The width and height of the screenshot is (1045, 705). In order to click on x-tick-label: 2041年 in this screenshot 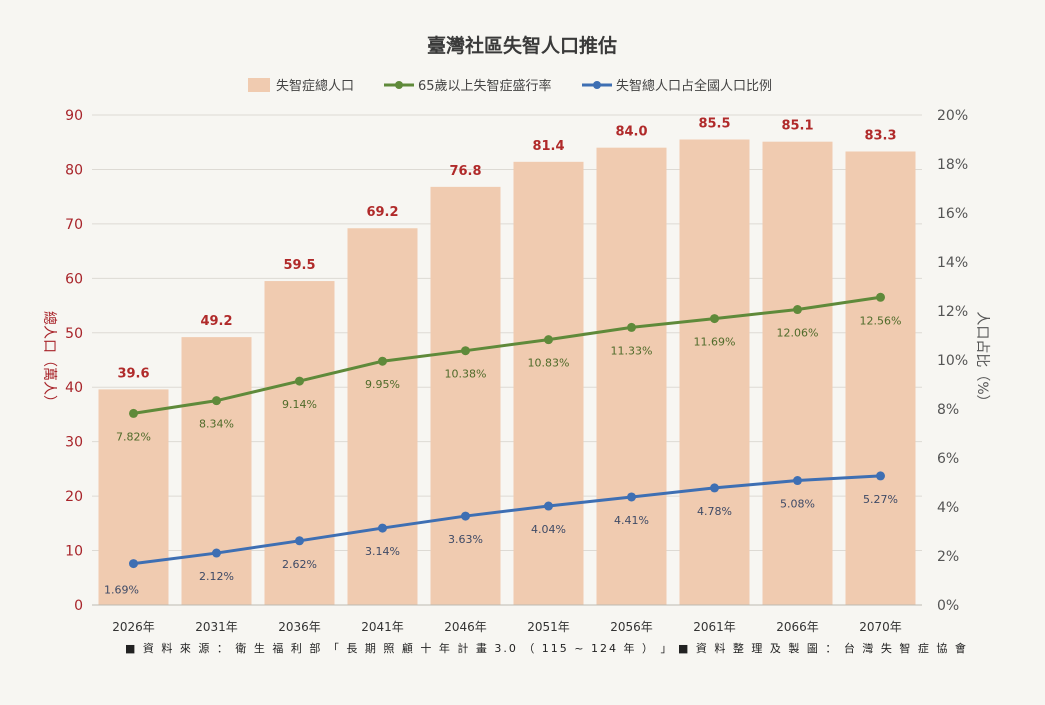, I will do `click(382, 627)`.